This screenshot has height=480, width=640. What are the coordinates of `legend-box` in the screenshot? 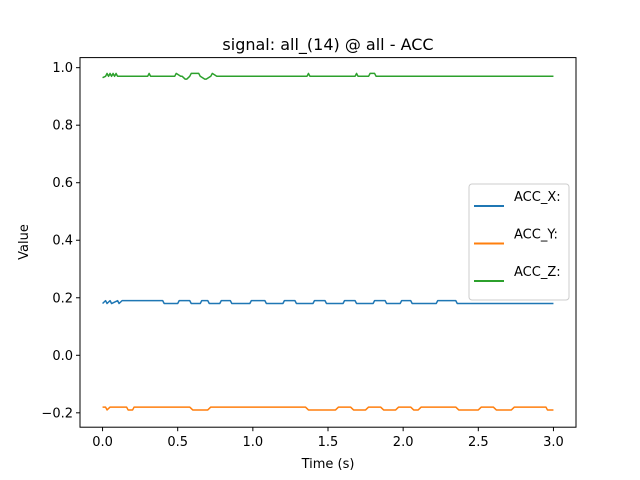 It's located at (519, 242).